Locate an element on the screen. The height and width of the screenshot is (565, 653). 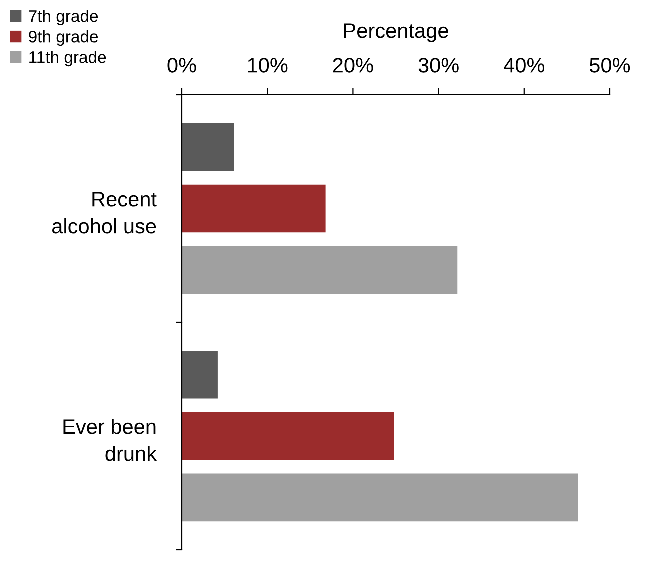
y-tick-label: Ever been drunk is located at coordinates (111, 440).